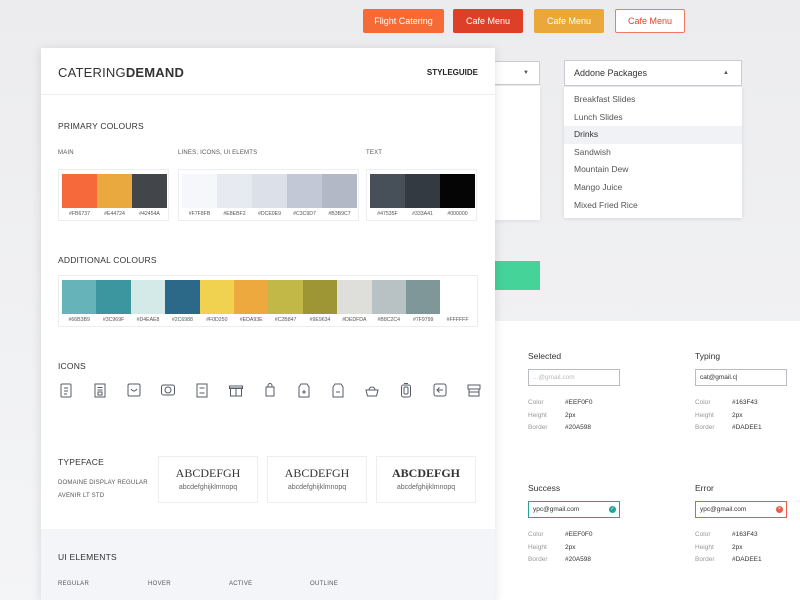 This screenshot has width=800, height=600. I want to click on ui-col-hover: HOVER, so click(159, 584).